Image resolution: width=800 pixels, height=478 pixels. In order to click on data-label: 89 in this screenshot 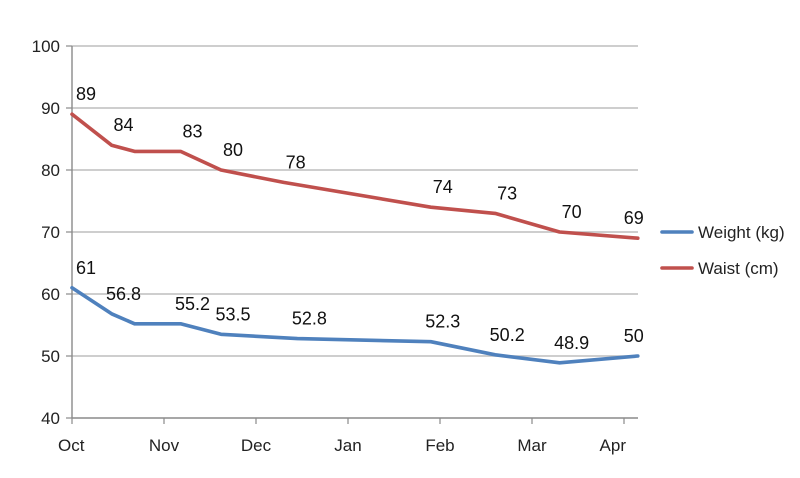, I will do `click(86, 94)`.